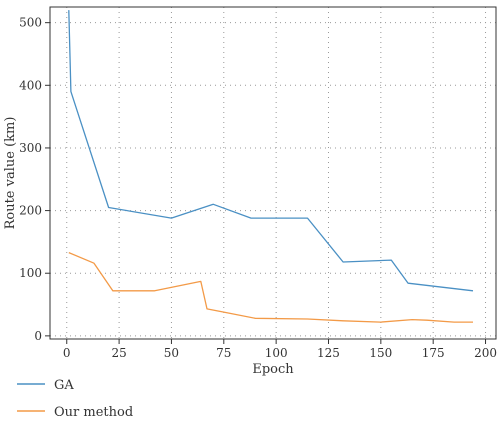 This screenshot has height=423, width=500. I want to click on legend: GA Our method, so click(75, 399).